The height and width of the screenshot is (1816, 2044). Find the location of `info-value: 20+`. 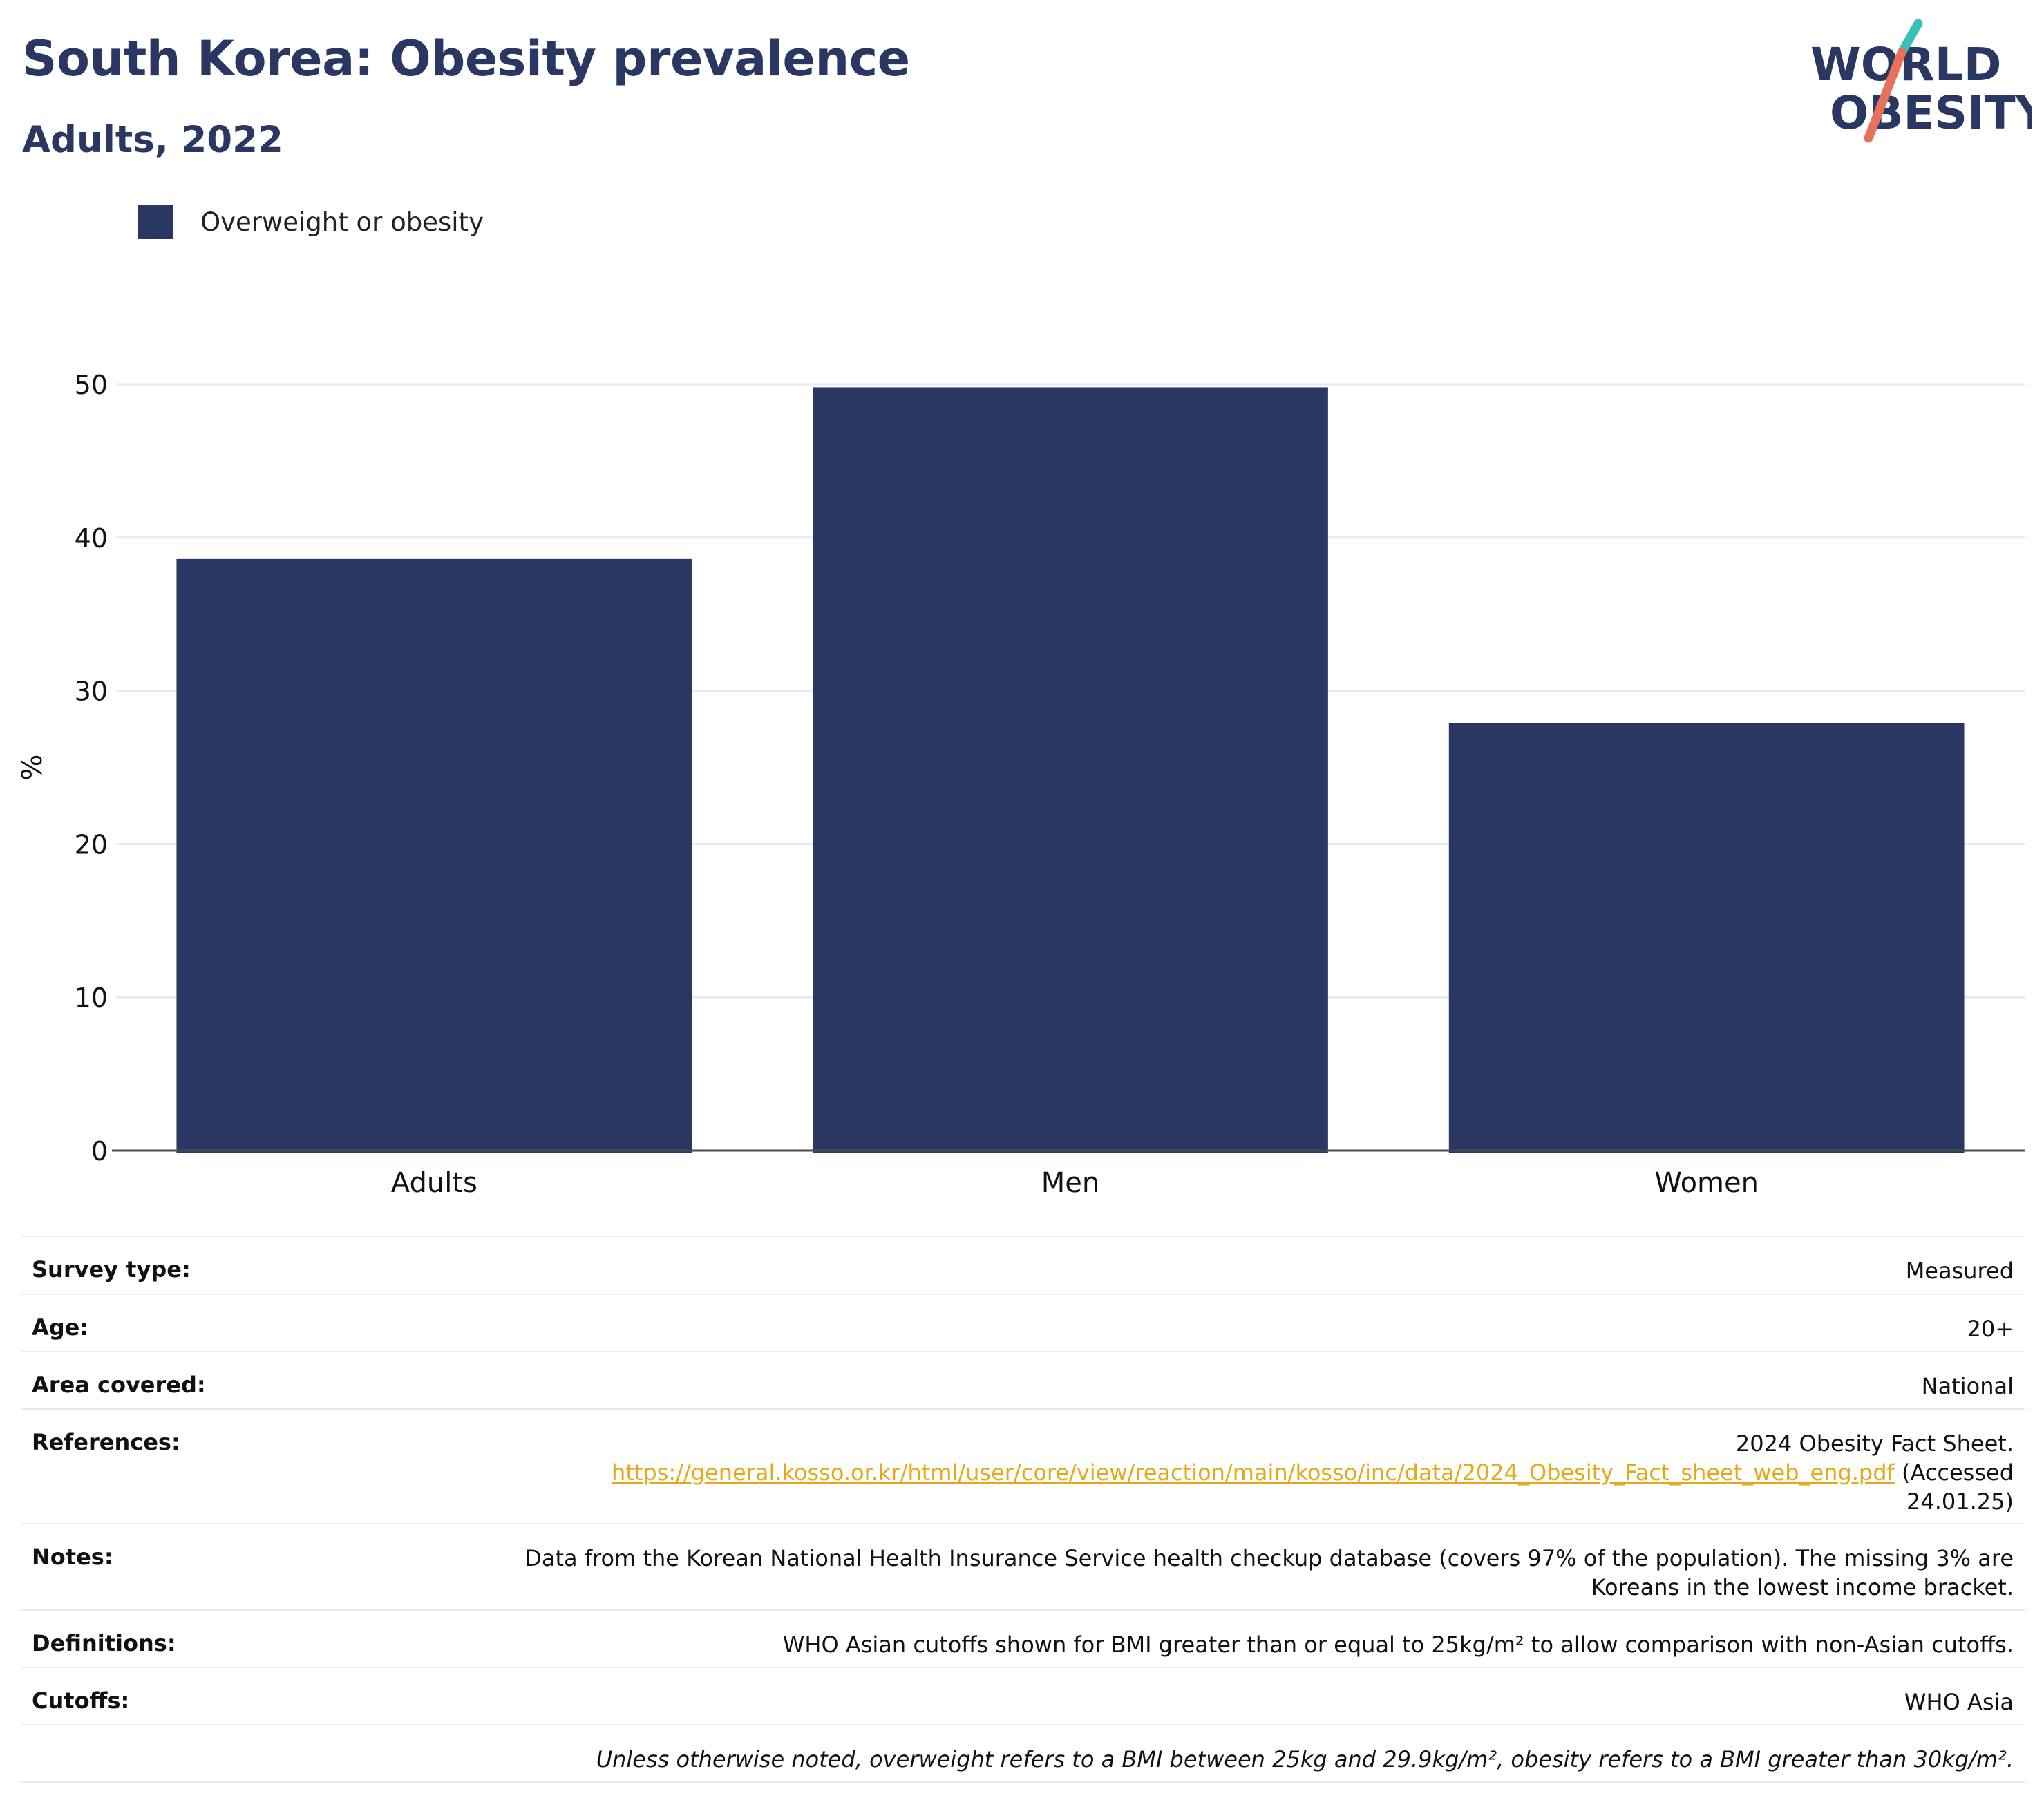

info-value: 20+ is located at coordinates (1990, 1329).